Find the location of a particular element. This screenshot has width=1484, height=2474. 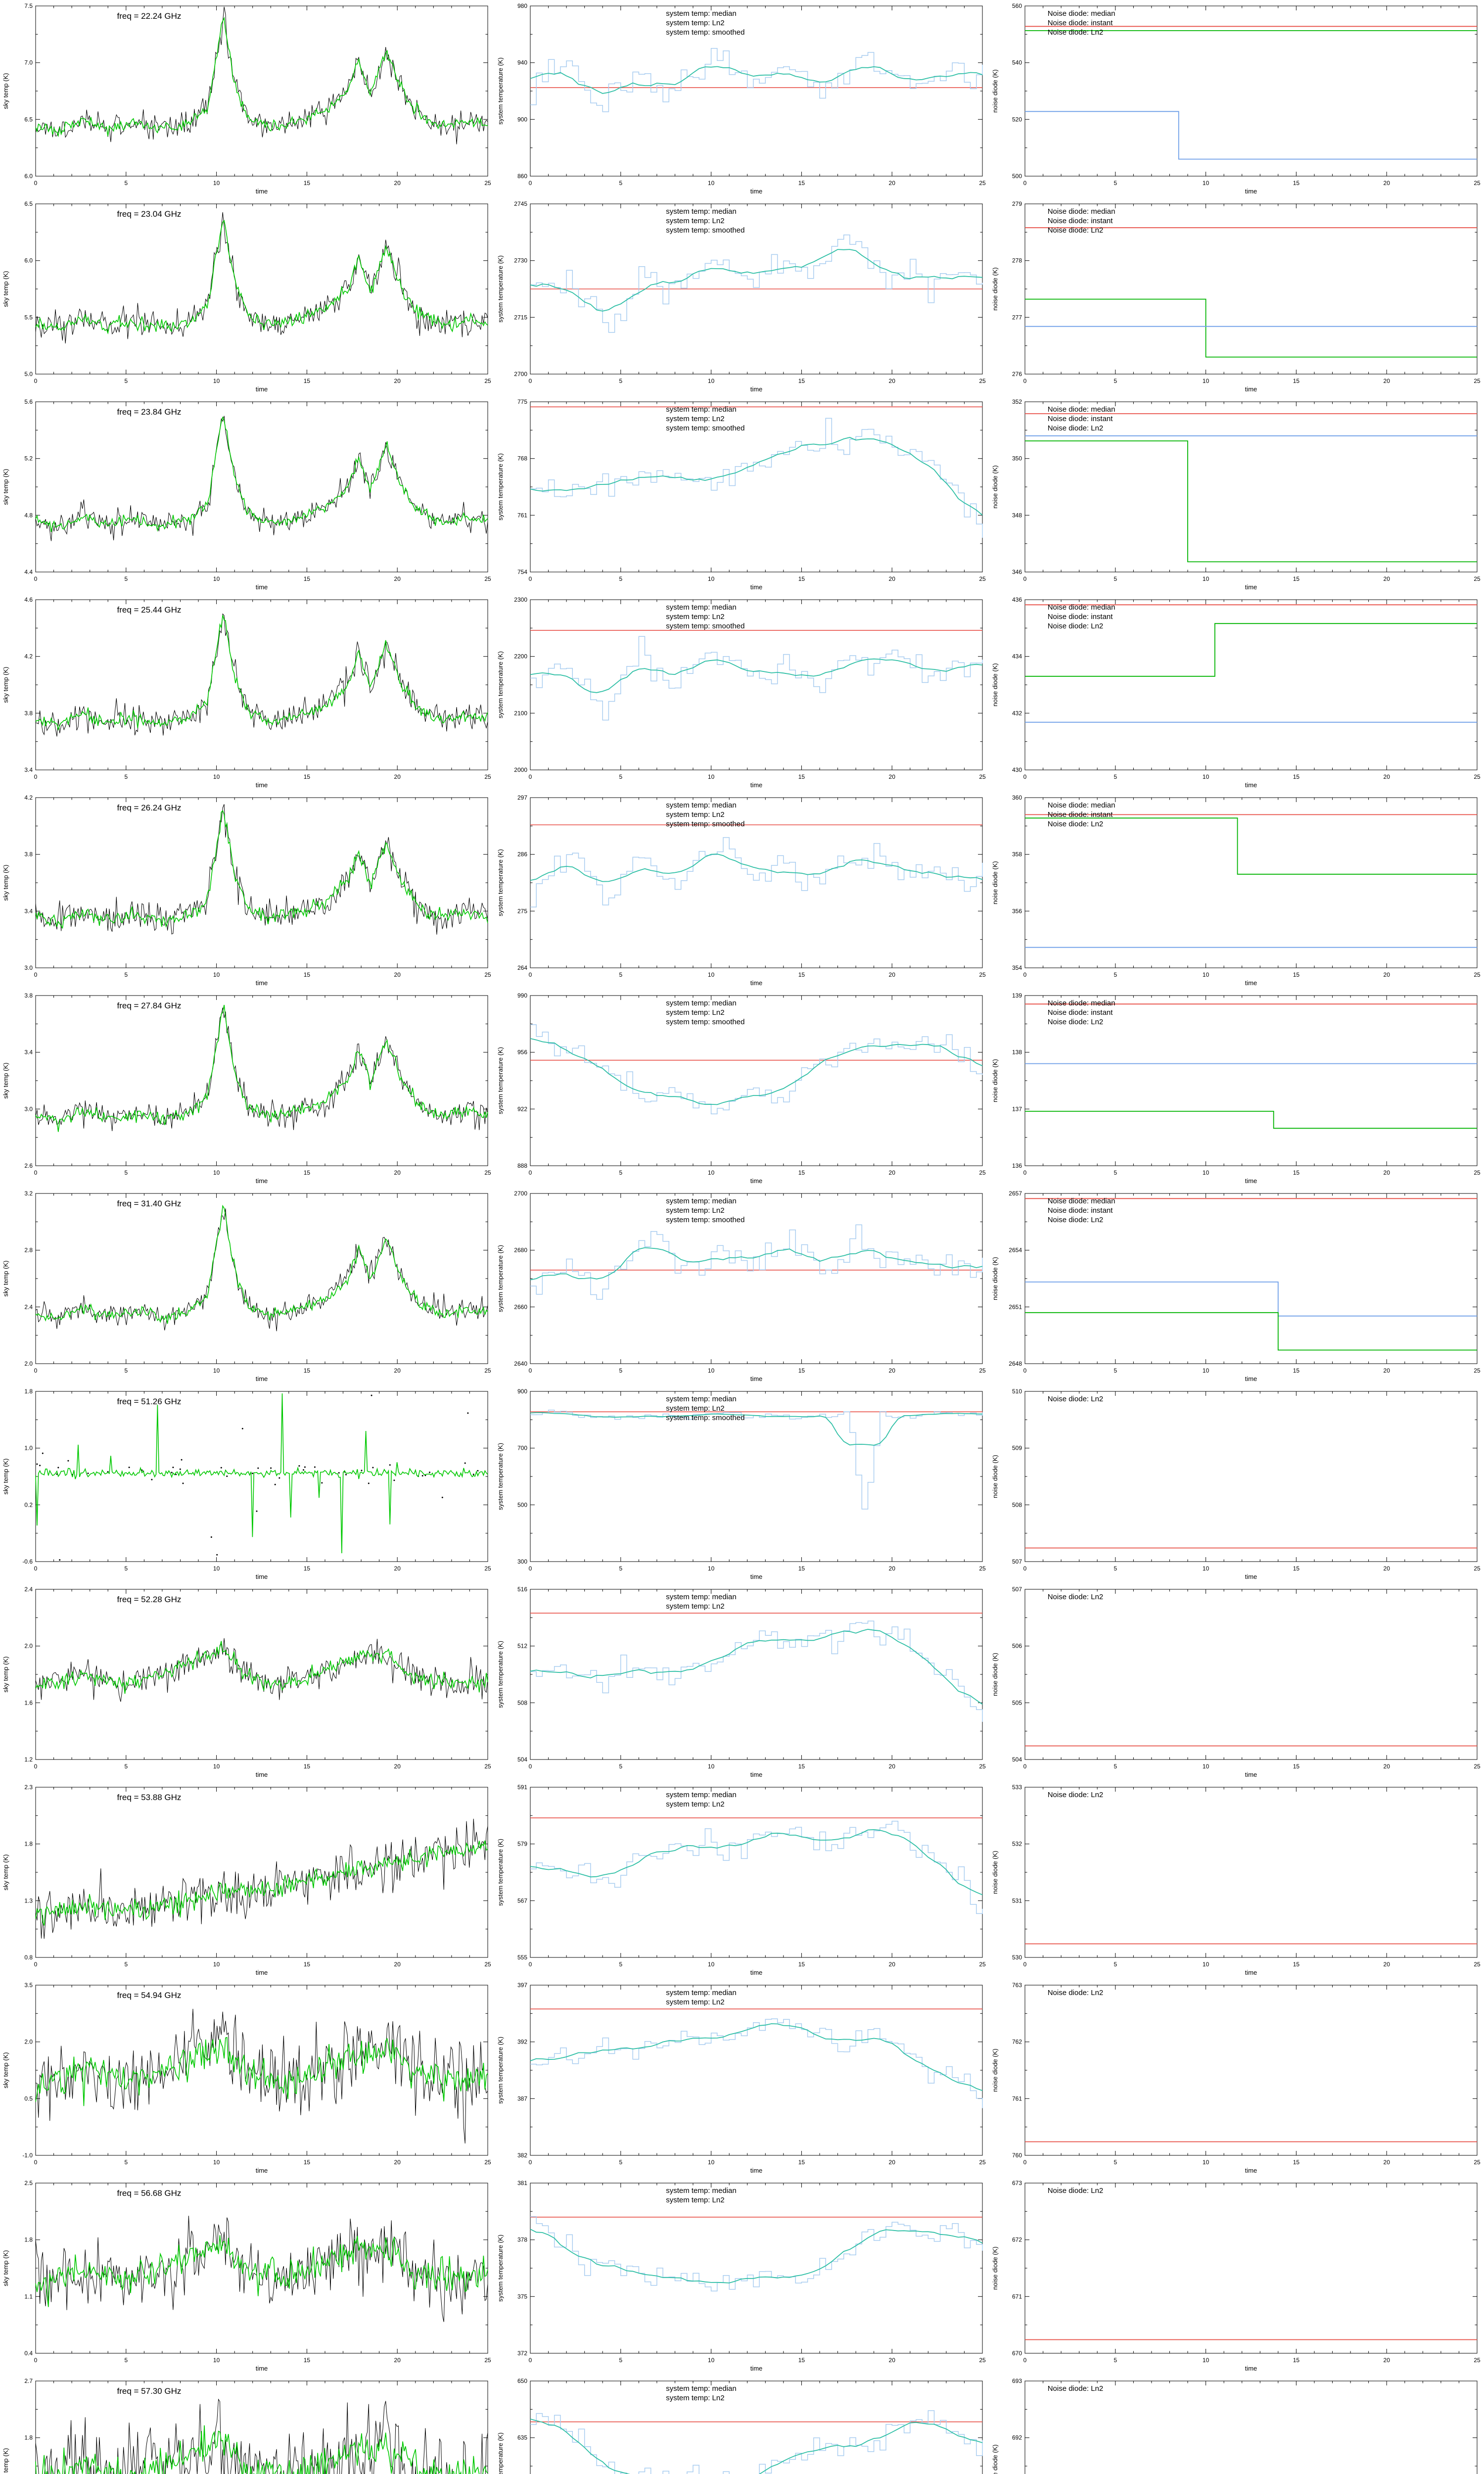

r7-tsys-legend-entry: system temp: median is located at coordinates (701, 1201).